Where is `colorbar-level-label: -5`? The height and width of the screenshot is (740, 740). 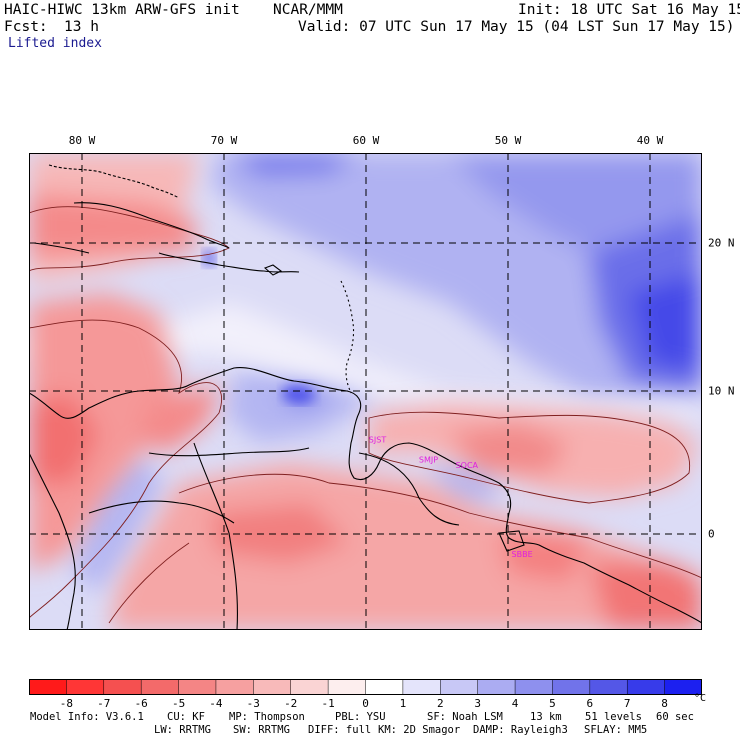
colorbar-level-label: -5 is located at coordinates (178, 703).